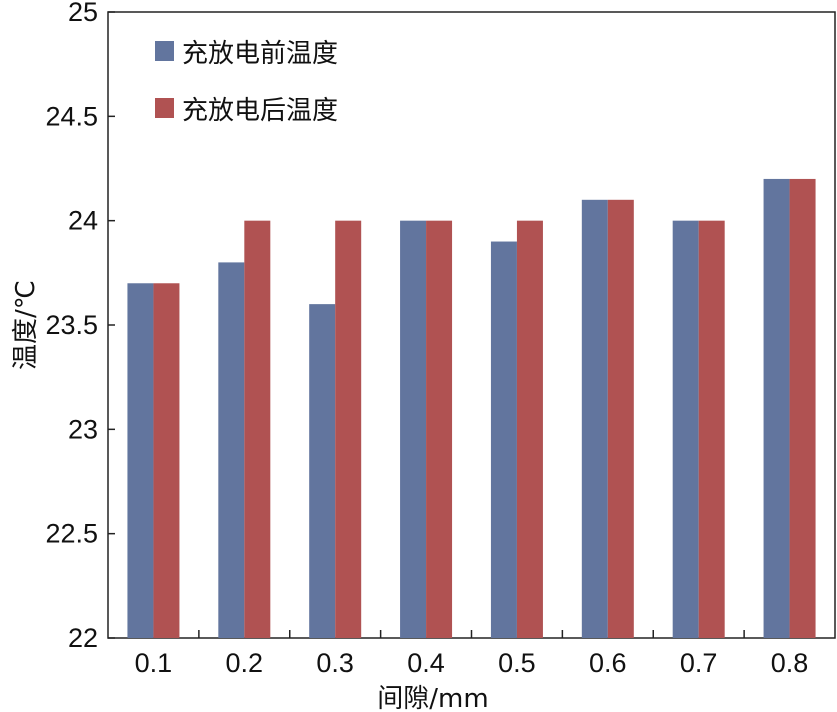  Describe the element at coordinates (83, 429) in the screenshot. I see `y-tick-label: 23` at that location.